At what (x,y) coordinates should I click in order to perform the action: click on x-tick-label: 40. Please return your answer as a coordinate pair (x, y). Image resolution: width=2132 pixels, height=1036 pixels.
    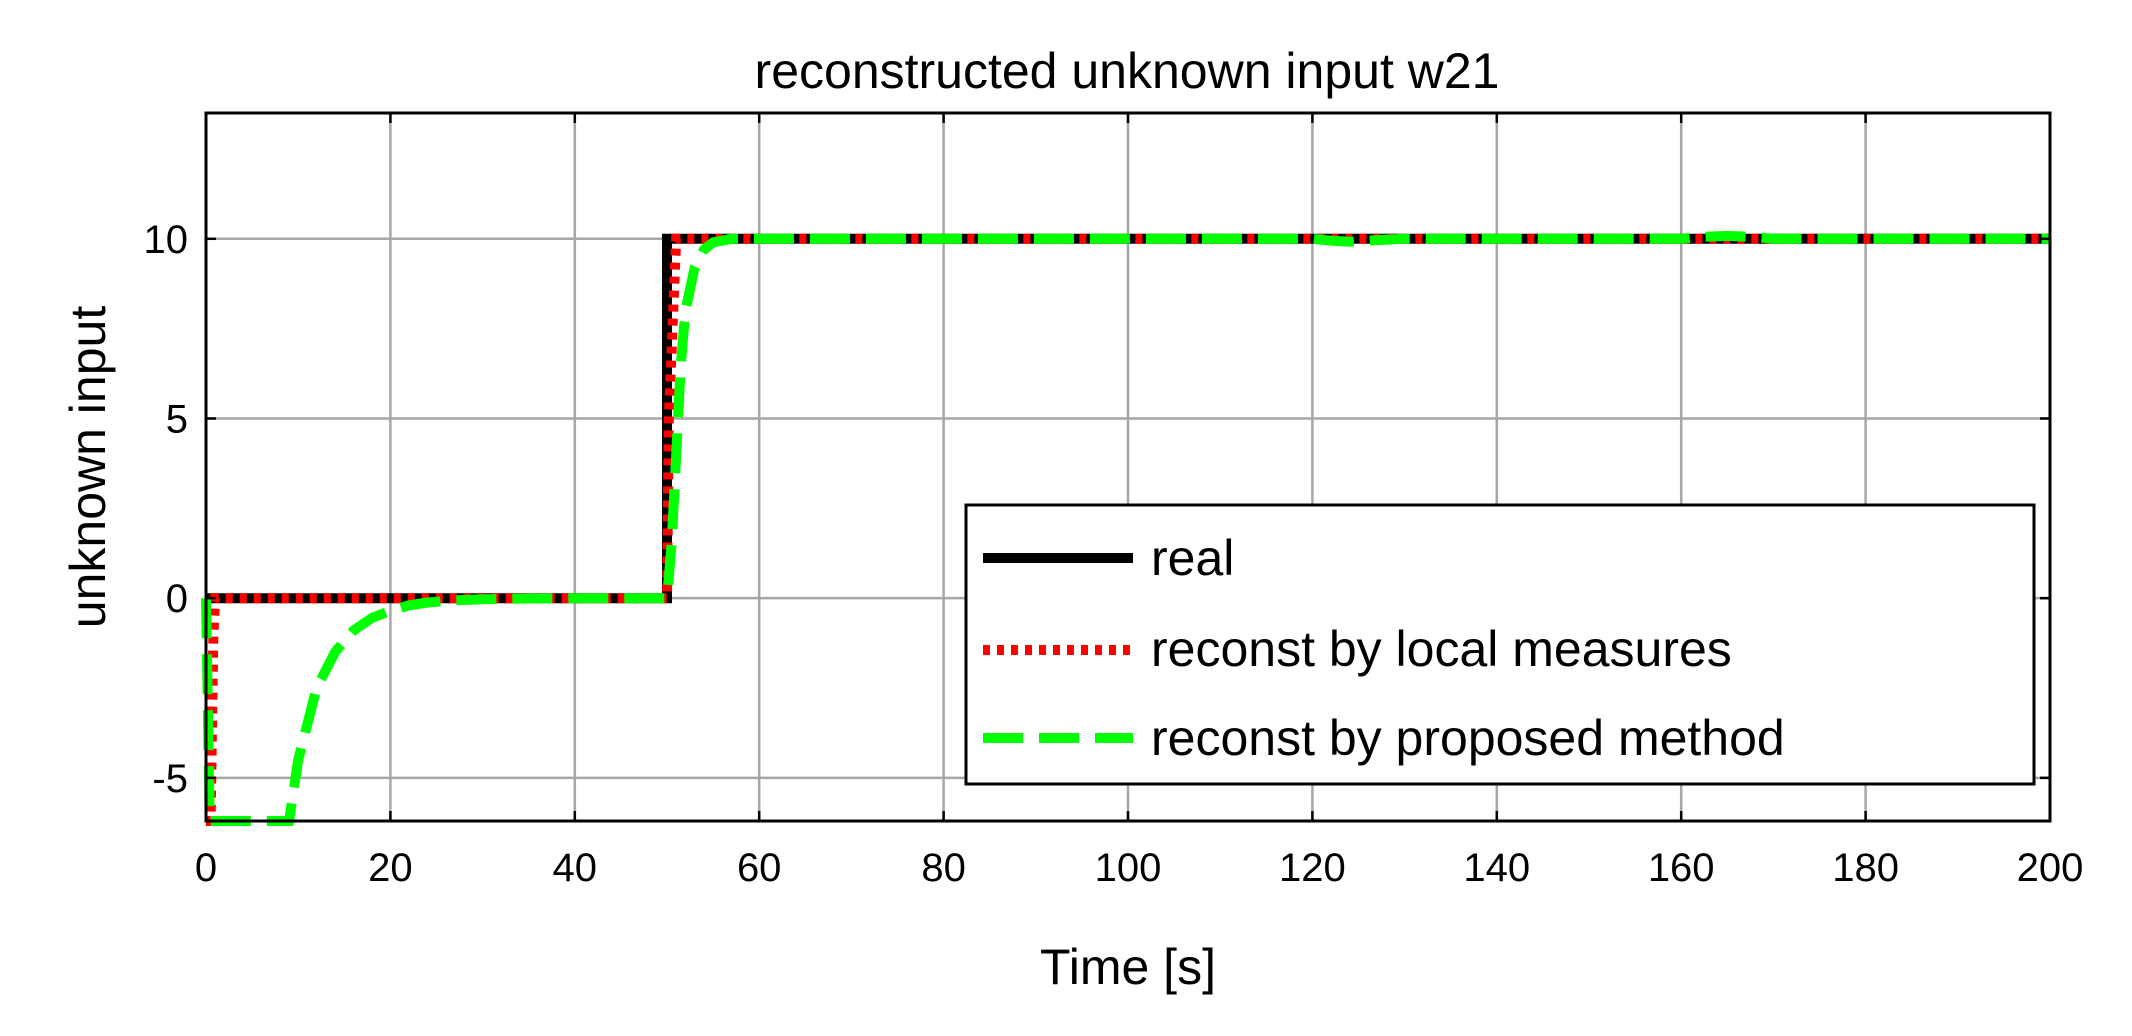
    Looking at the image, I should click on (575, 868).